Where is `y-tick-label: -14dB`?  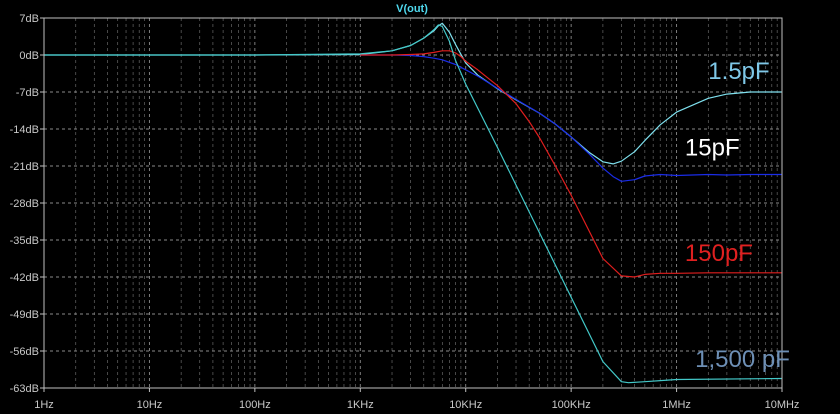 y-tick-label: -14dB is located at coordinates (24, 130).